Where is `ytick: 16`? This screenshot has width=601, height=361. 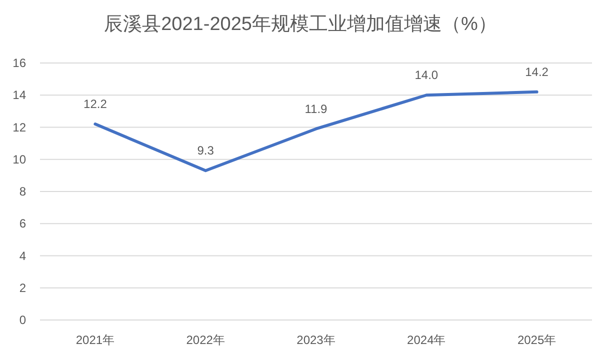
ytick: 16 is located at coordinates (19, 63).